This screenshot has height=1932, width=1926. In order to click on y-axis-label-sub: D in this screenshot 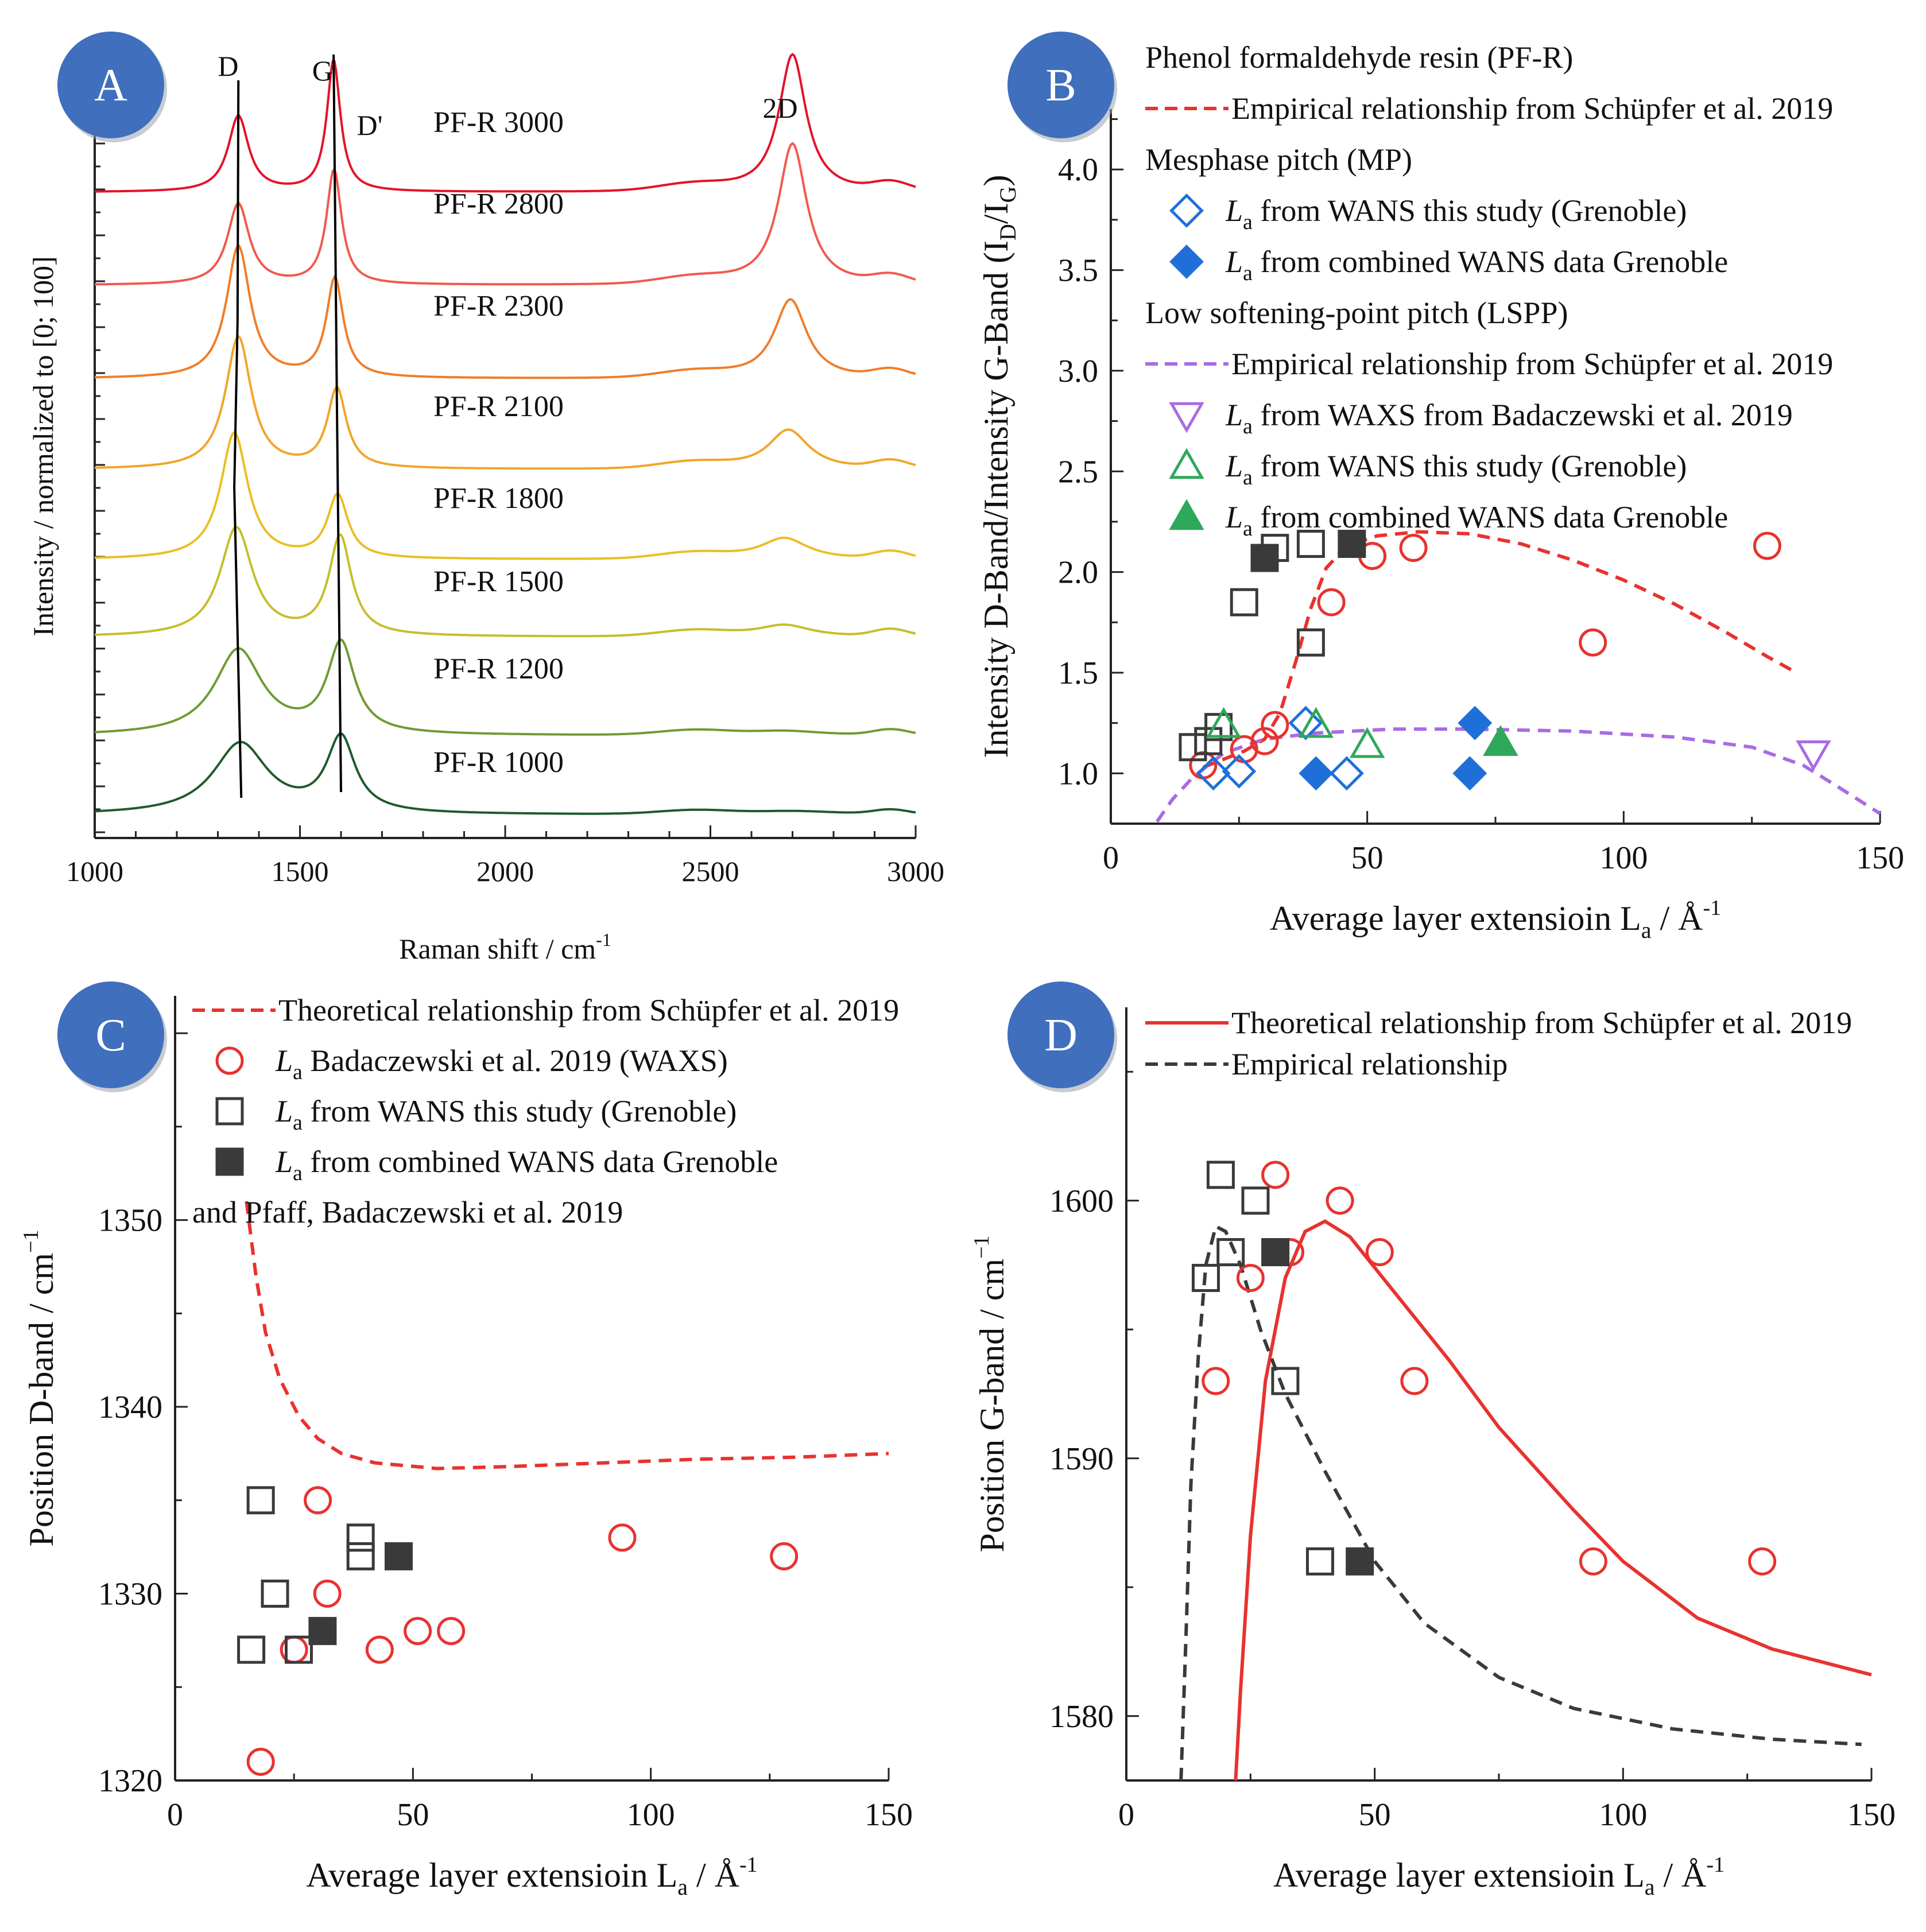, I will do `click(1008, 232)`.